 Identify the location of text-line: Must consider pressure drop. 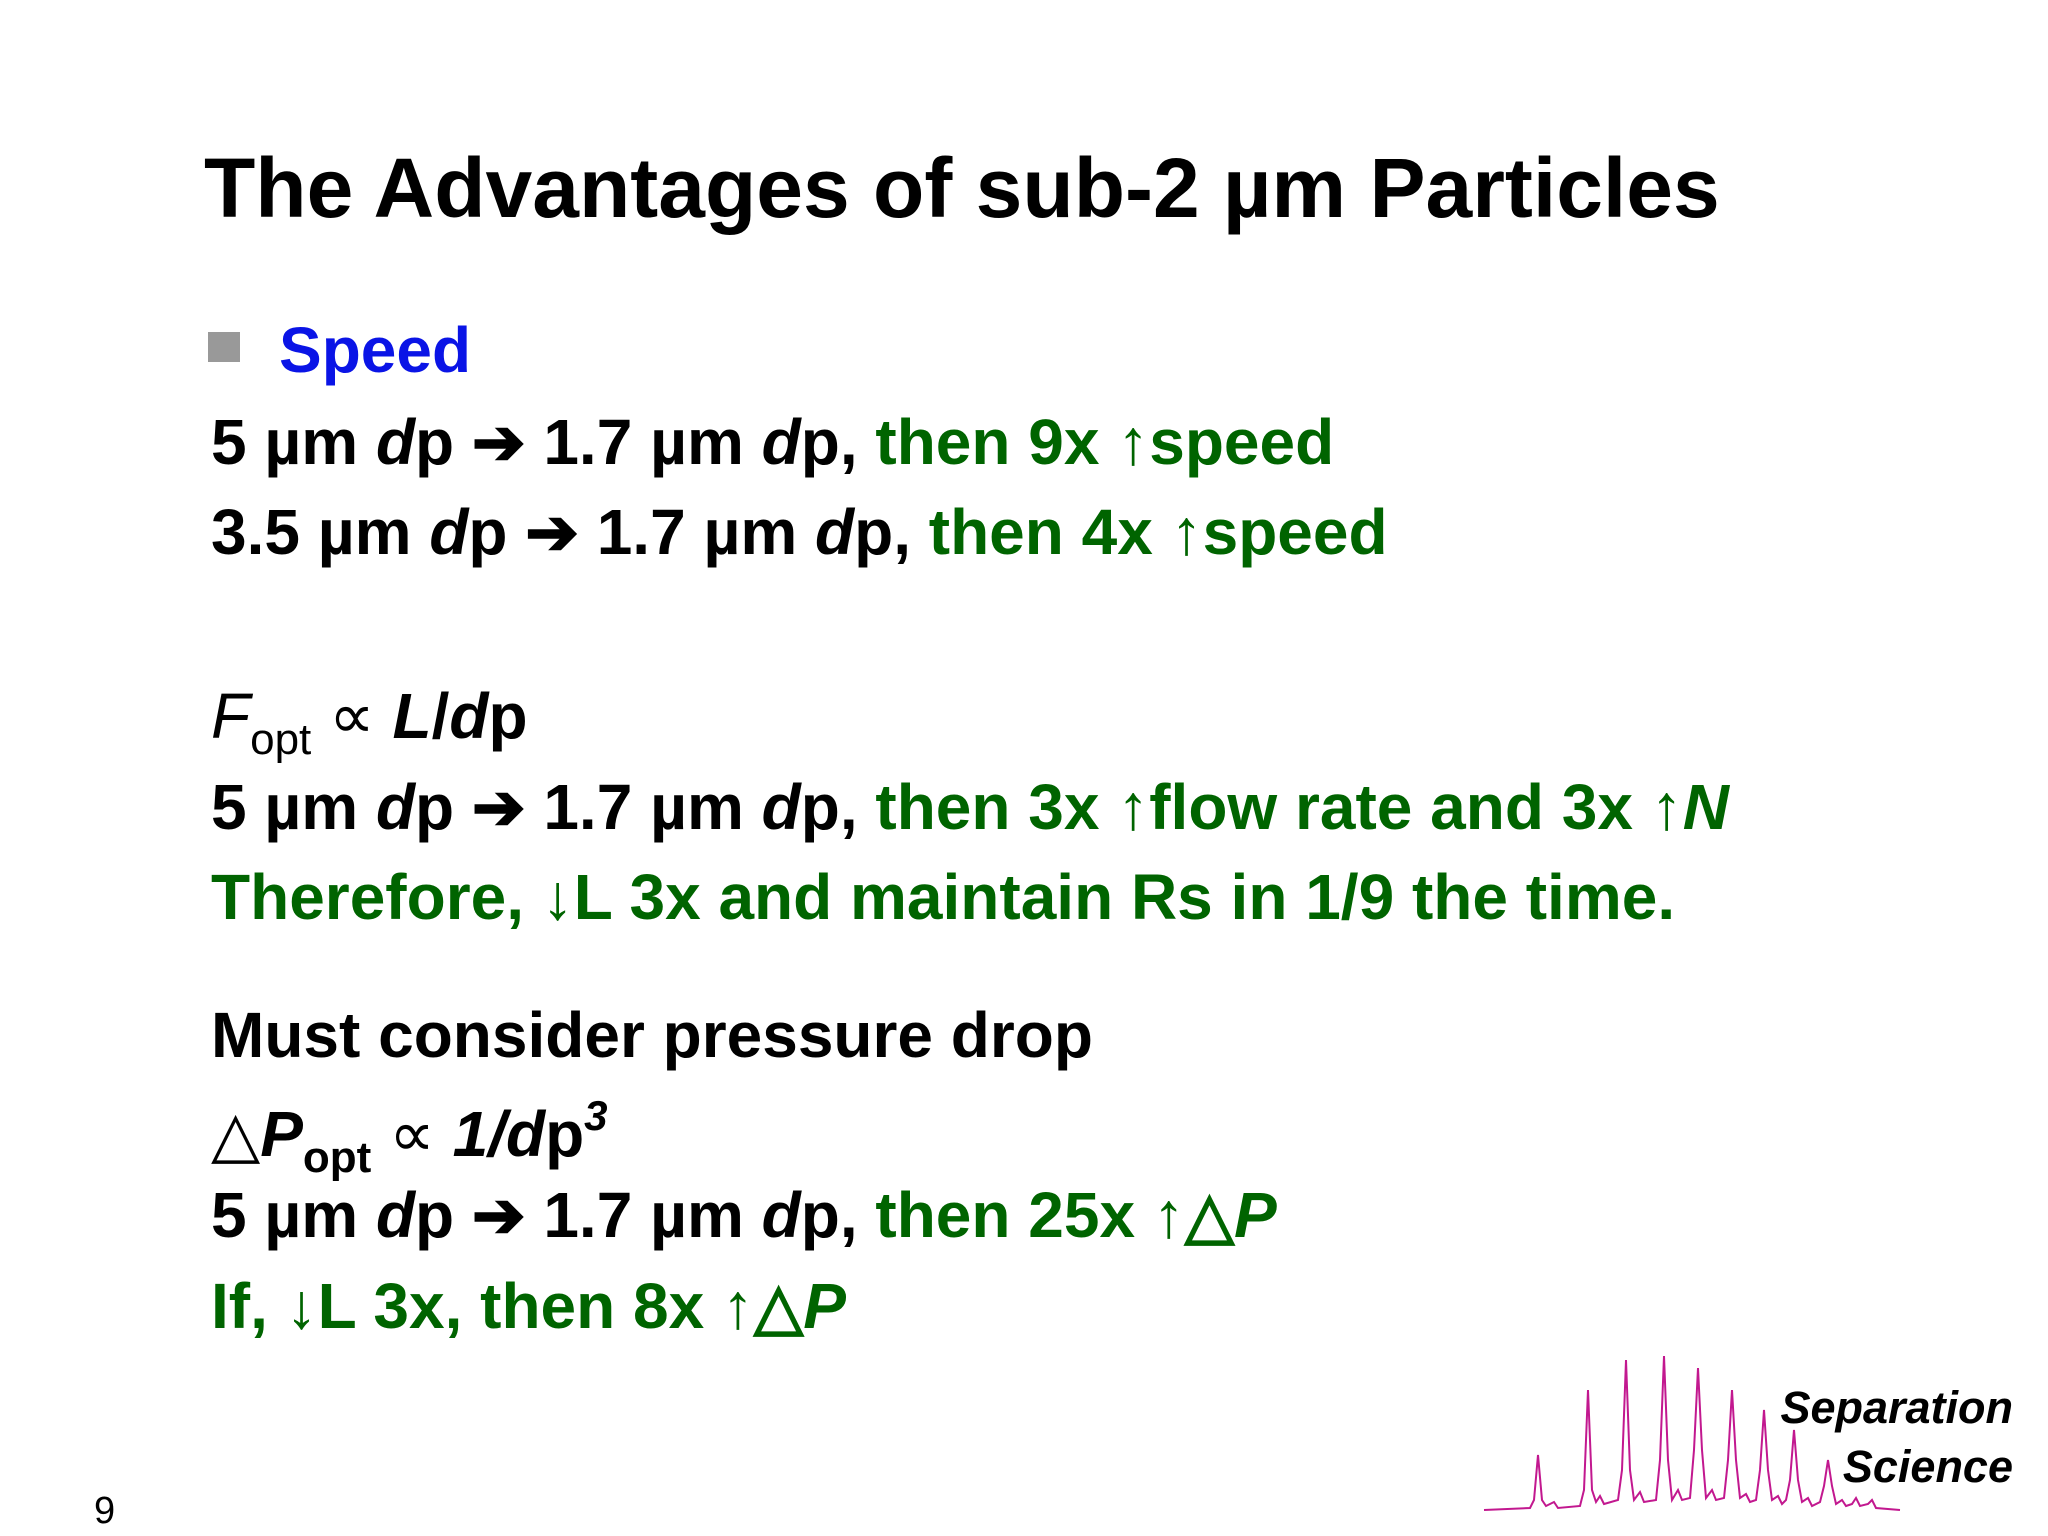
(652, 1035).